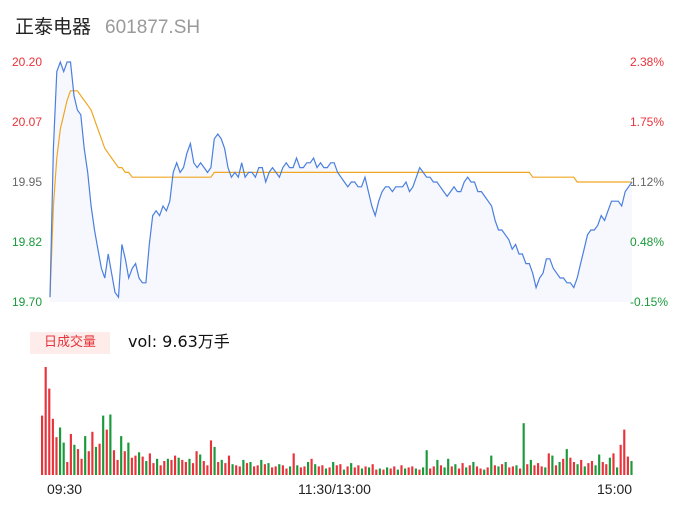  I want to click on price-tick-1: 20.20, so click(27, 62).